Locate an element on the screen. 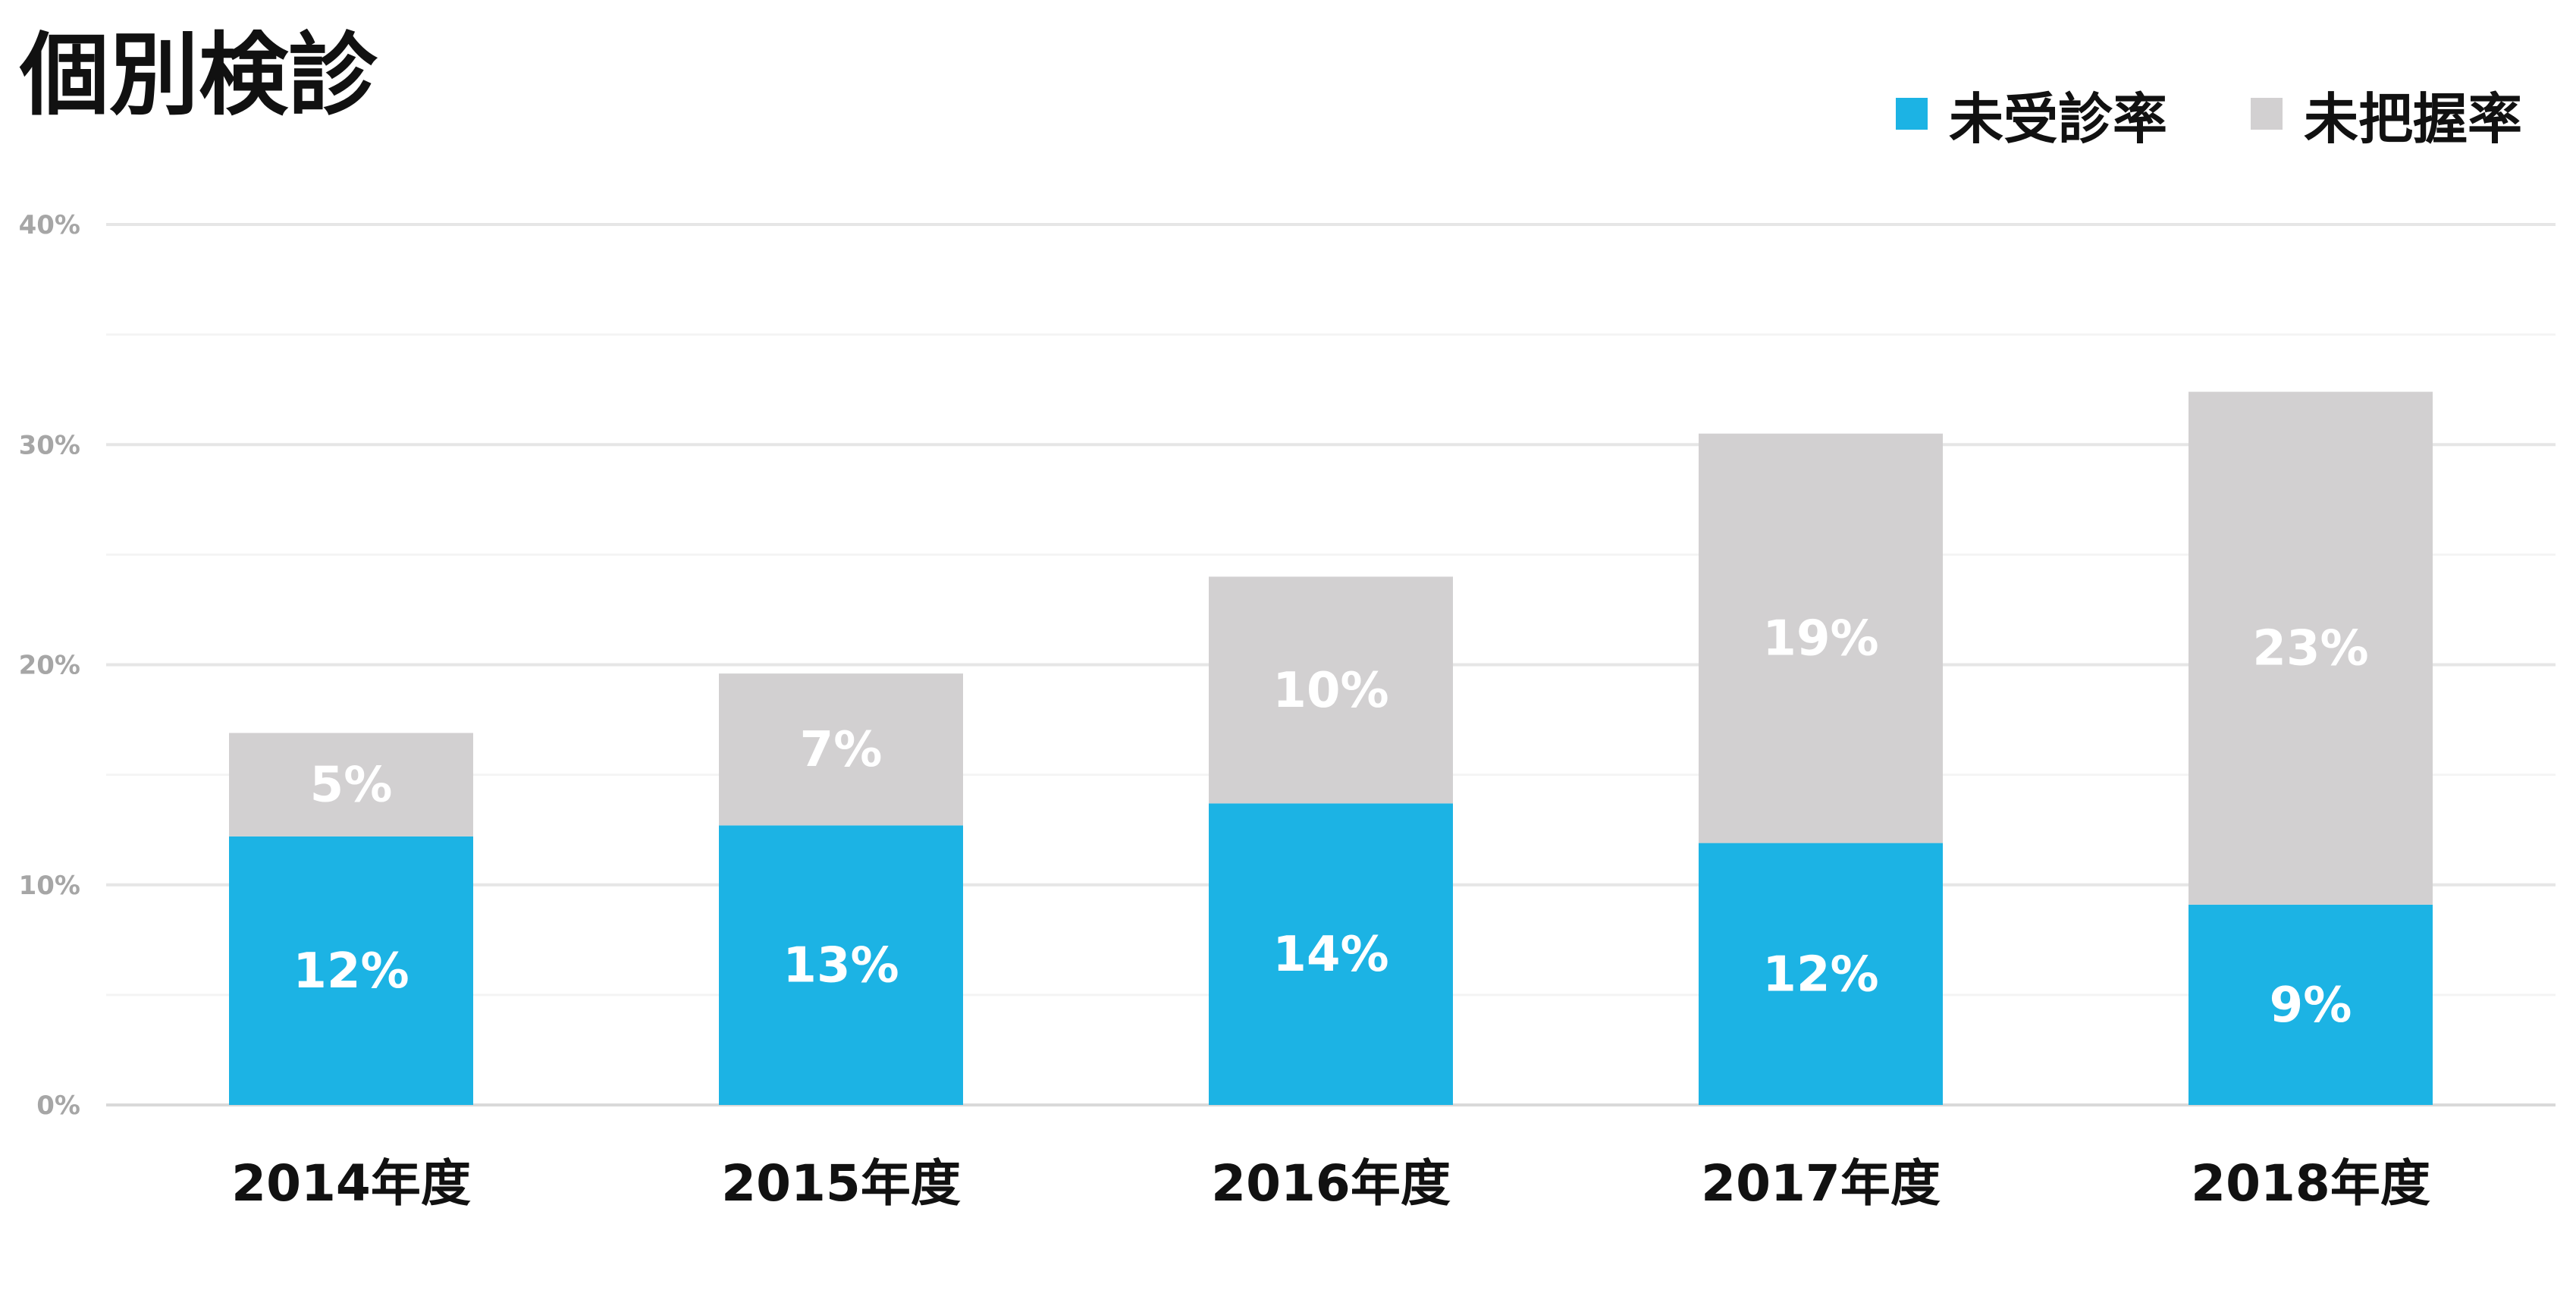  data-label: 7% is located at coordinates (841, 750).